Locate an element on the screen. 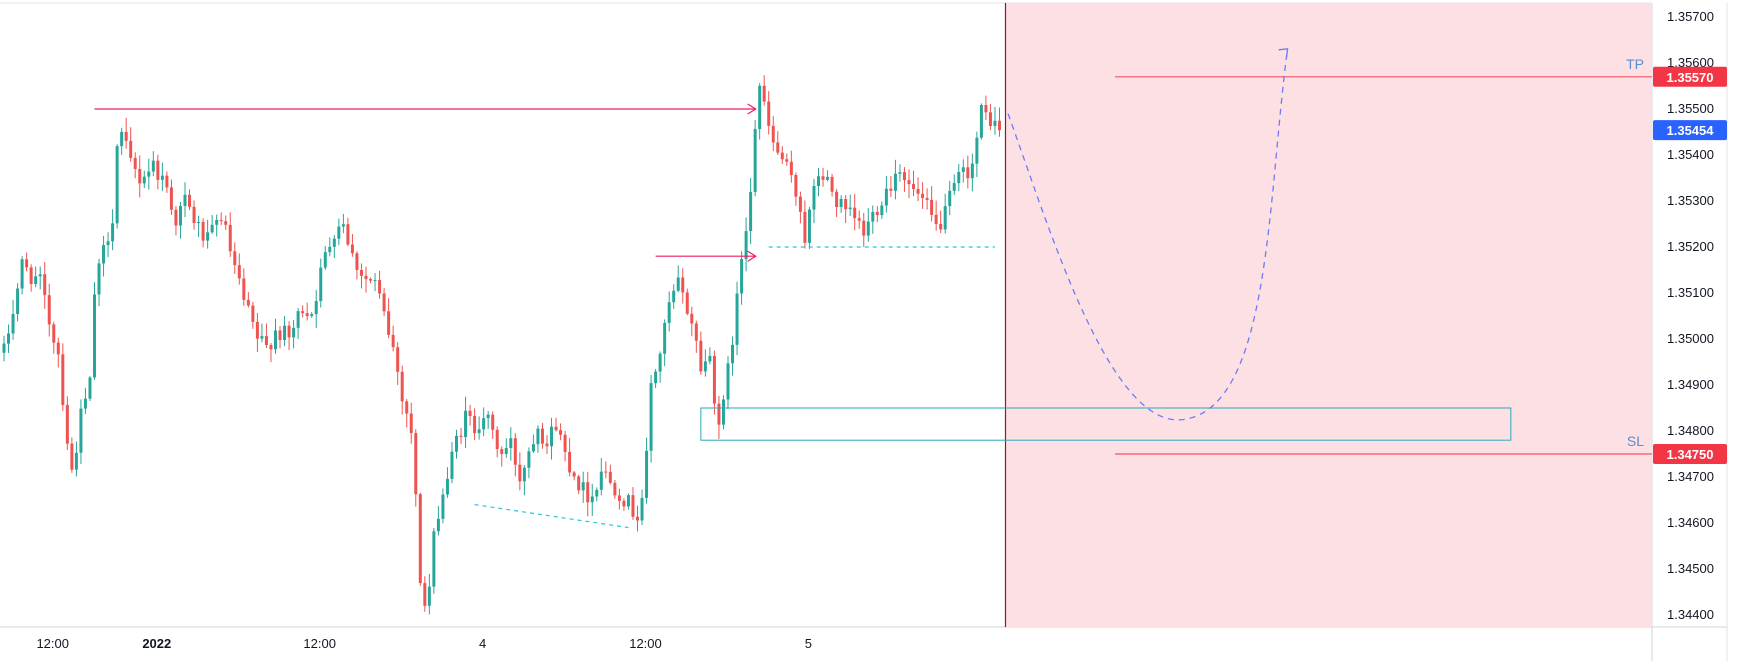 This screenshot has height=666, width=1761. sl-price-badge-text: 1.34750 is located at coordinates (1690, 454).